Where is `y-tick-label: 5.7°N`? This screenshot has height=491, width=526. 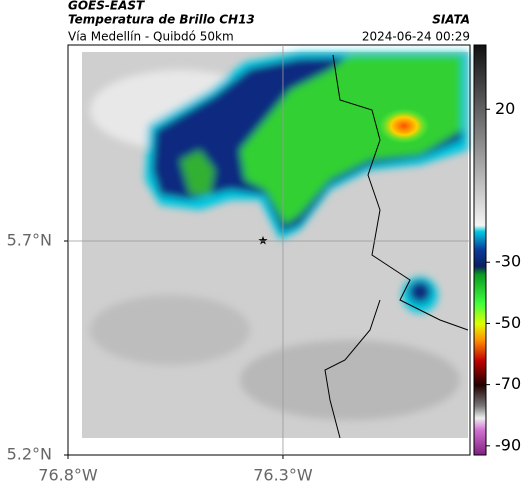
y-tick-label: 5.7°N is located at coordinates (29, 240).